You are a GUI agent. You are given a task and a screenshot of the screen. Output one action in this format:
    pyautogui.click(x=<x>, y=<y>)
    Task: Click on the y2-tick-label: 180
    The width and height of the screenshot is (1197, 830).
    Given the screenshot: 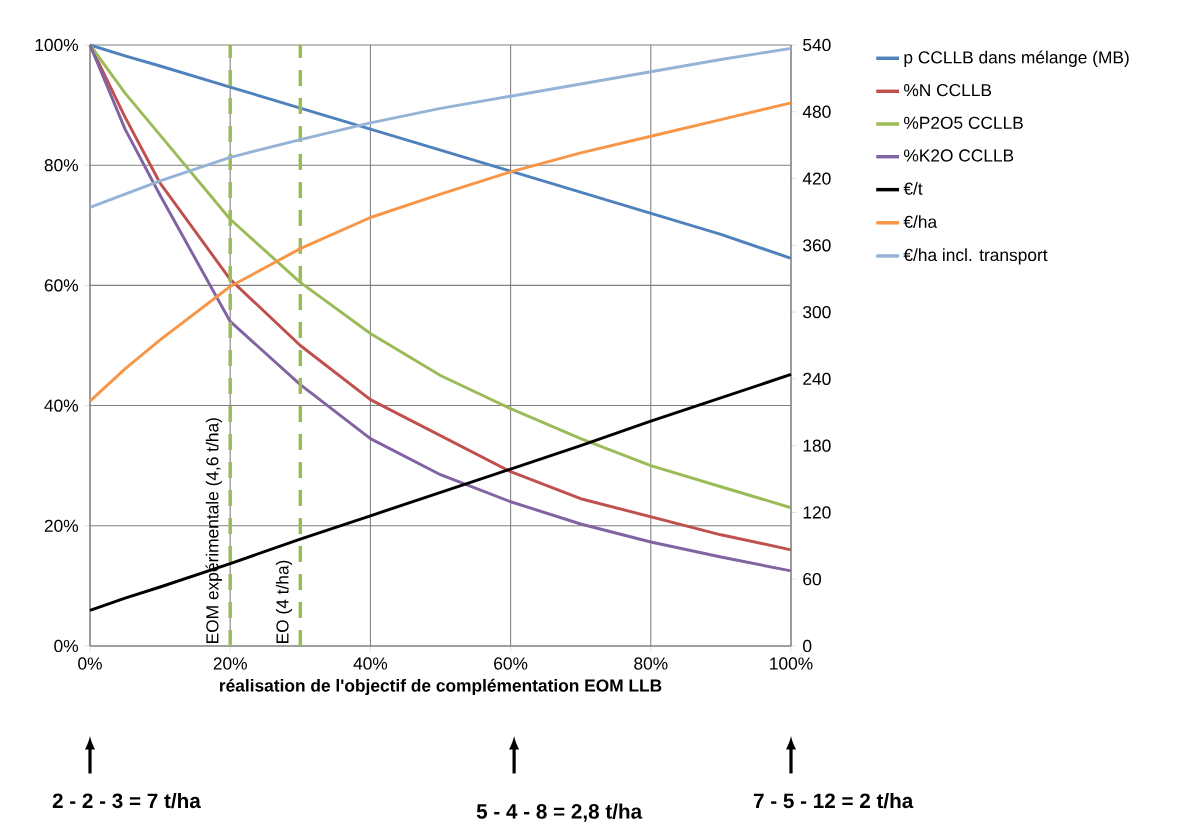 What is the action you would take?
    pyautogui.click(x=817, y=445)
    